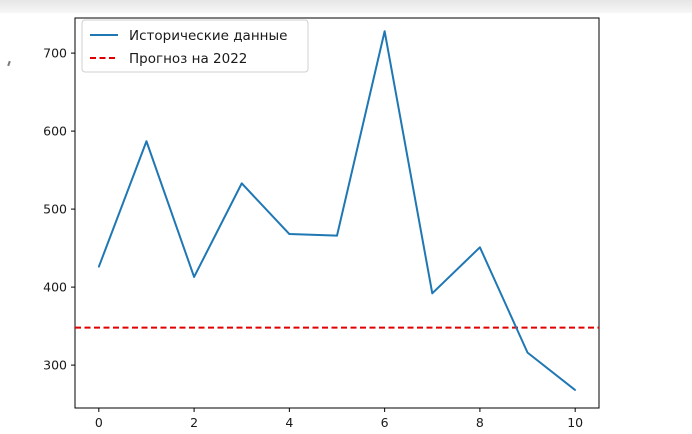  I want to click on y-tick-label-300: 300, so click(55, 365).